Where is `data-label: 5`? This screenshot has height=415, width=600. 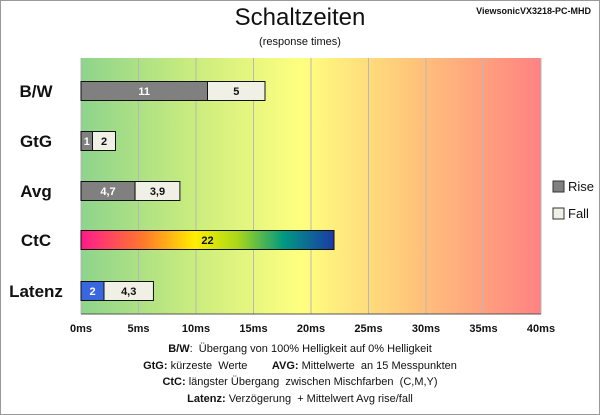 data-label: 5 is located at coordinates (236, 92).